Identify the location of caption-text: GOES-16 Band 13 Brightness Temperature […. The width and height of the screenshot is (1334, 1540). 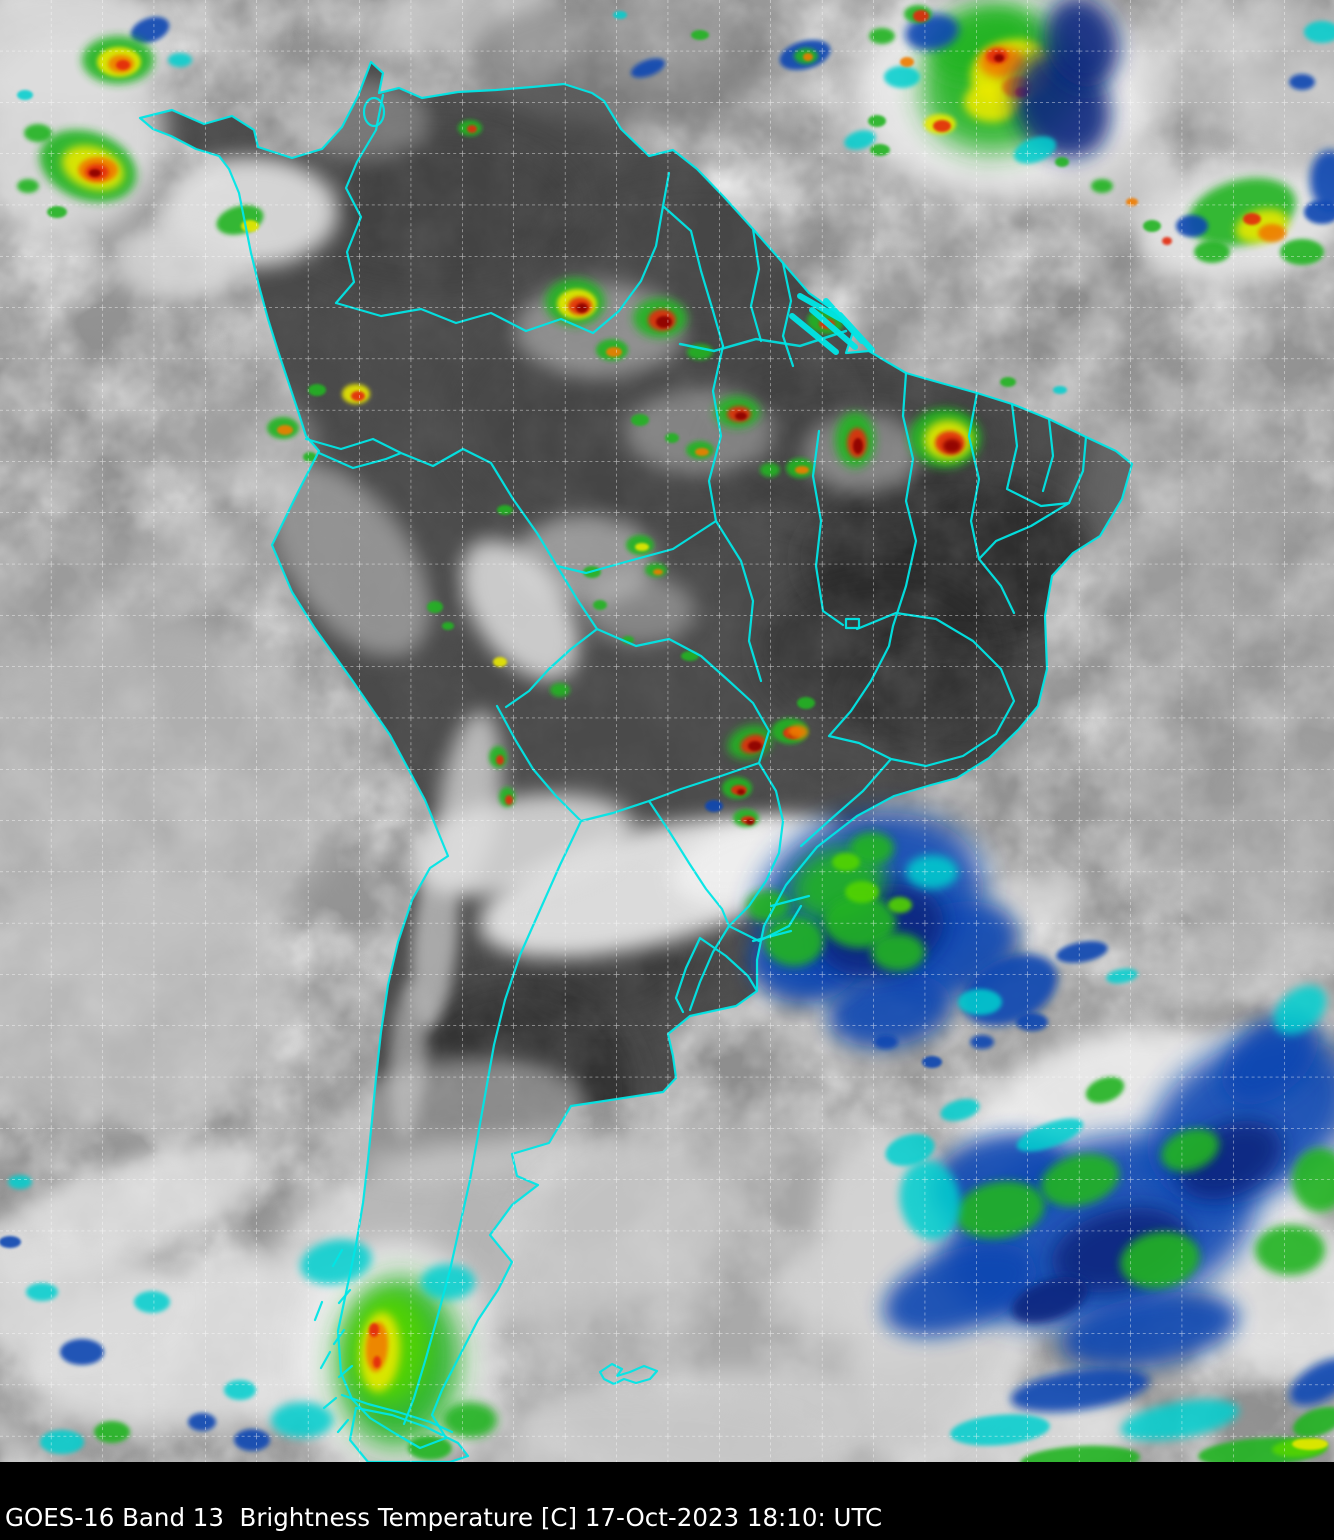
(444, 1518).